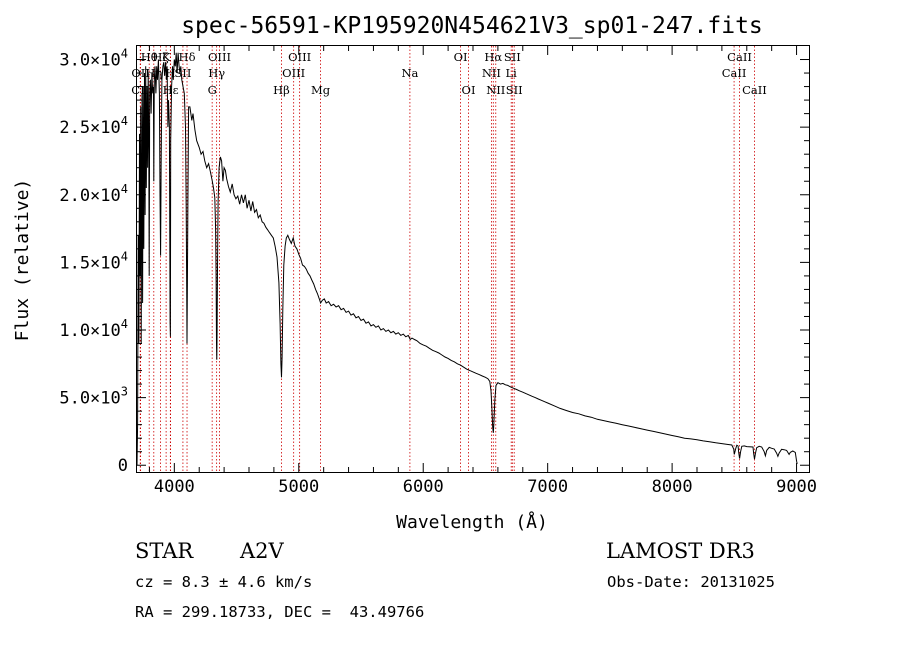 The width and height of the screenshot is (900, 649). Describe the element at coordinates (469, 90) in the screenshot. I see `line-label-19: OI` at that location.